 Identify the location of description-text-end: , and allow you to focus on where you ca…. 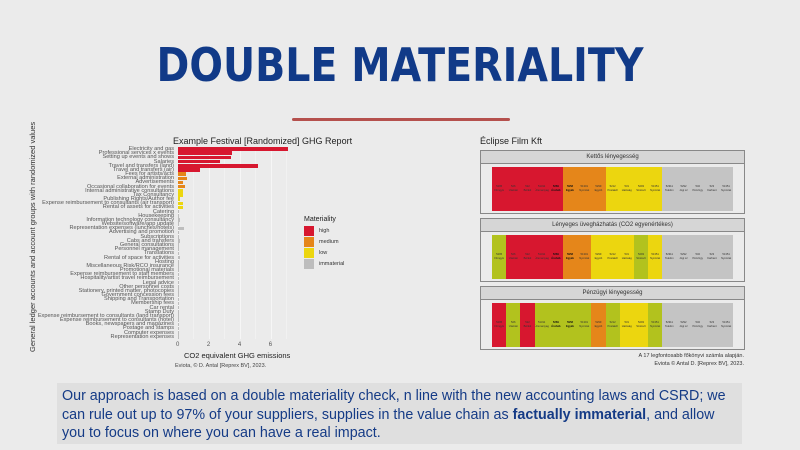
(388, 424).